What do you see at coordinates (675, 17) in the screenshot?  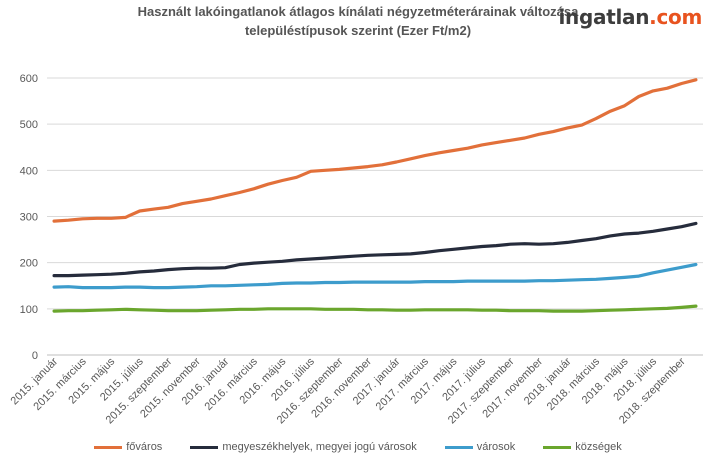 I see `brand-logo-part2: .com` at bounding box center [675, 17].